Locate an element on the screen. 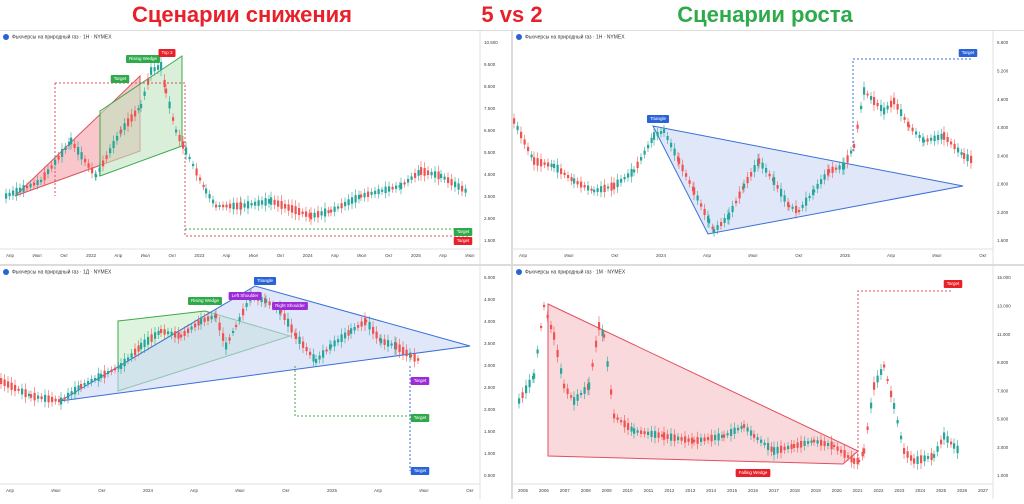 Image resolution: width=1024 pixels, height=504 pixels. price-label: 1.500 is located at coordinates (490, 240).